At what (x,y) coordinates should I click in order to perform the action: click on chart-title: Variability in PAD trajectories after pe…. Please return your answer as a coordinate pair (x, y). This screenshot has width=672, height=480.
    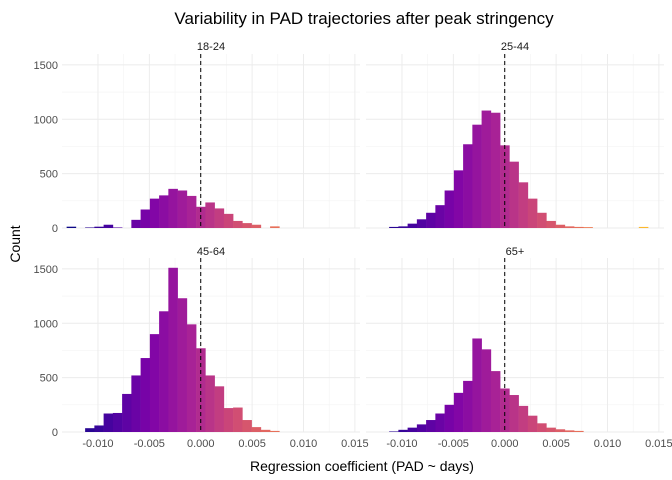
    Looking at the image, I should click on (364, 18).